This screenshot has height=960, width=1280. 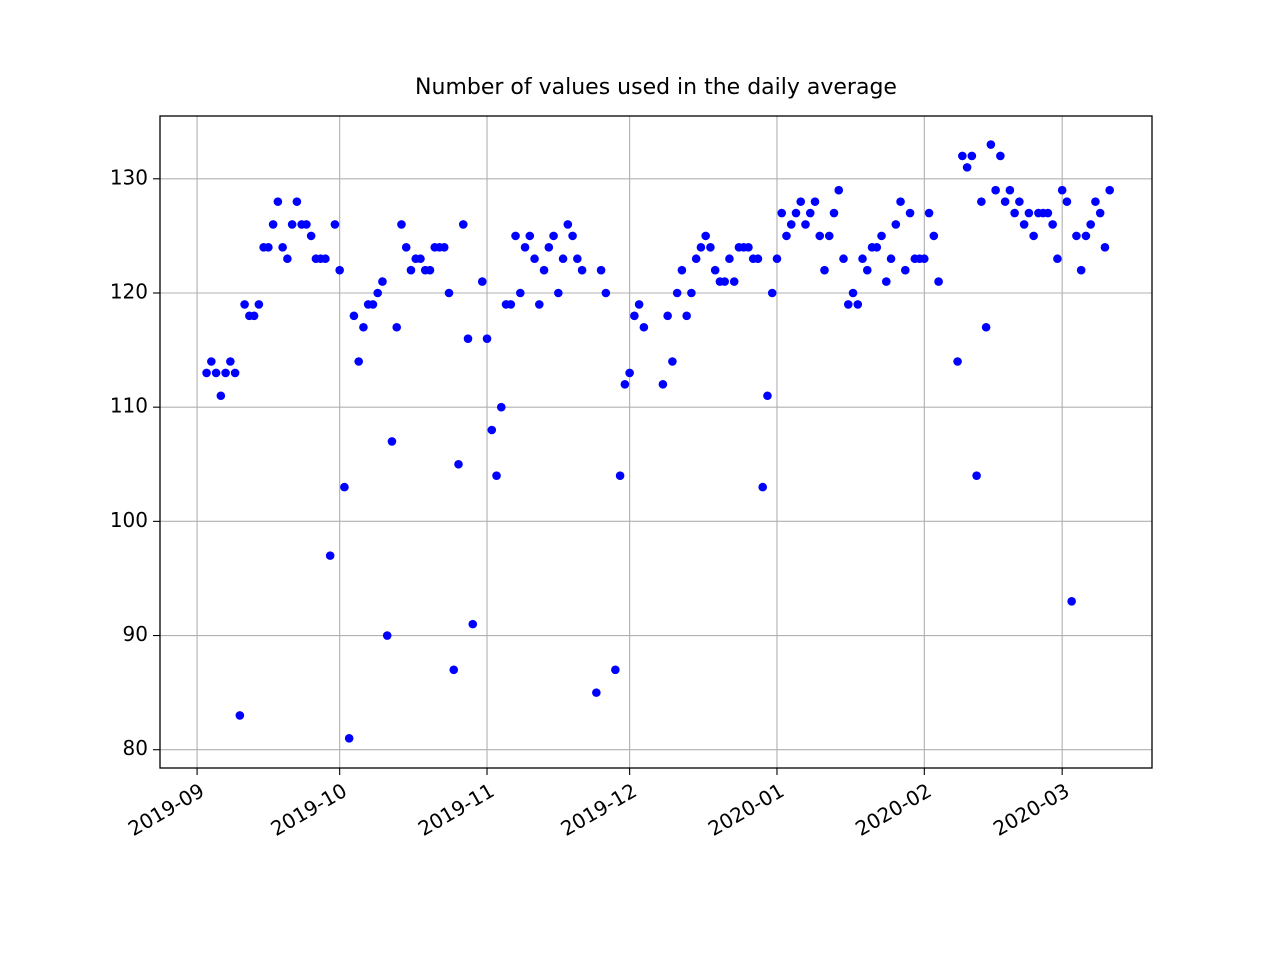 What do you see at coordinates (309, 809) in the screenshot?
I see `x-tick-label: 2019-10` at bounding box center [309, 809].